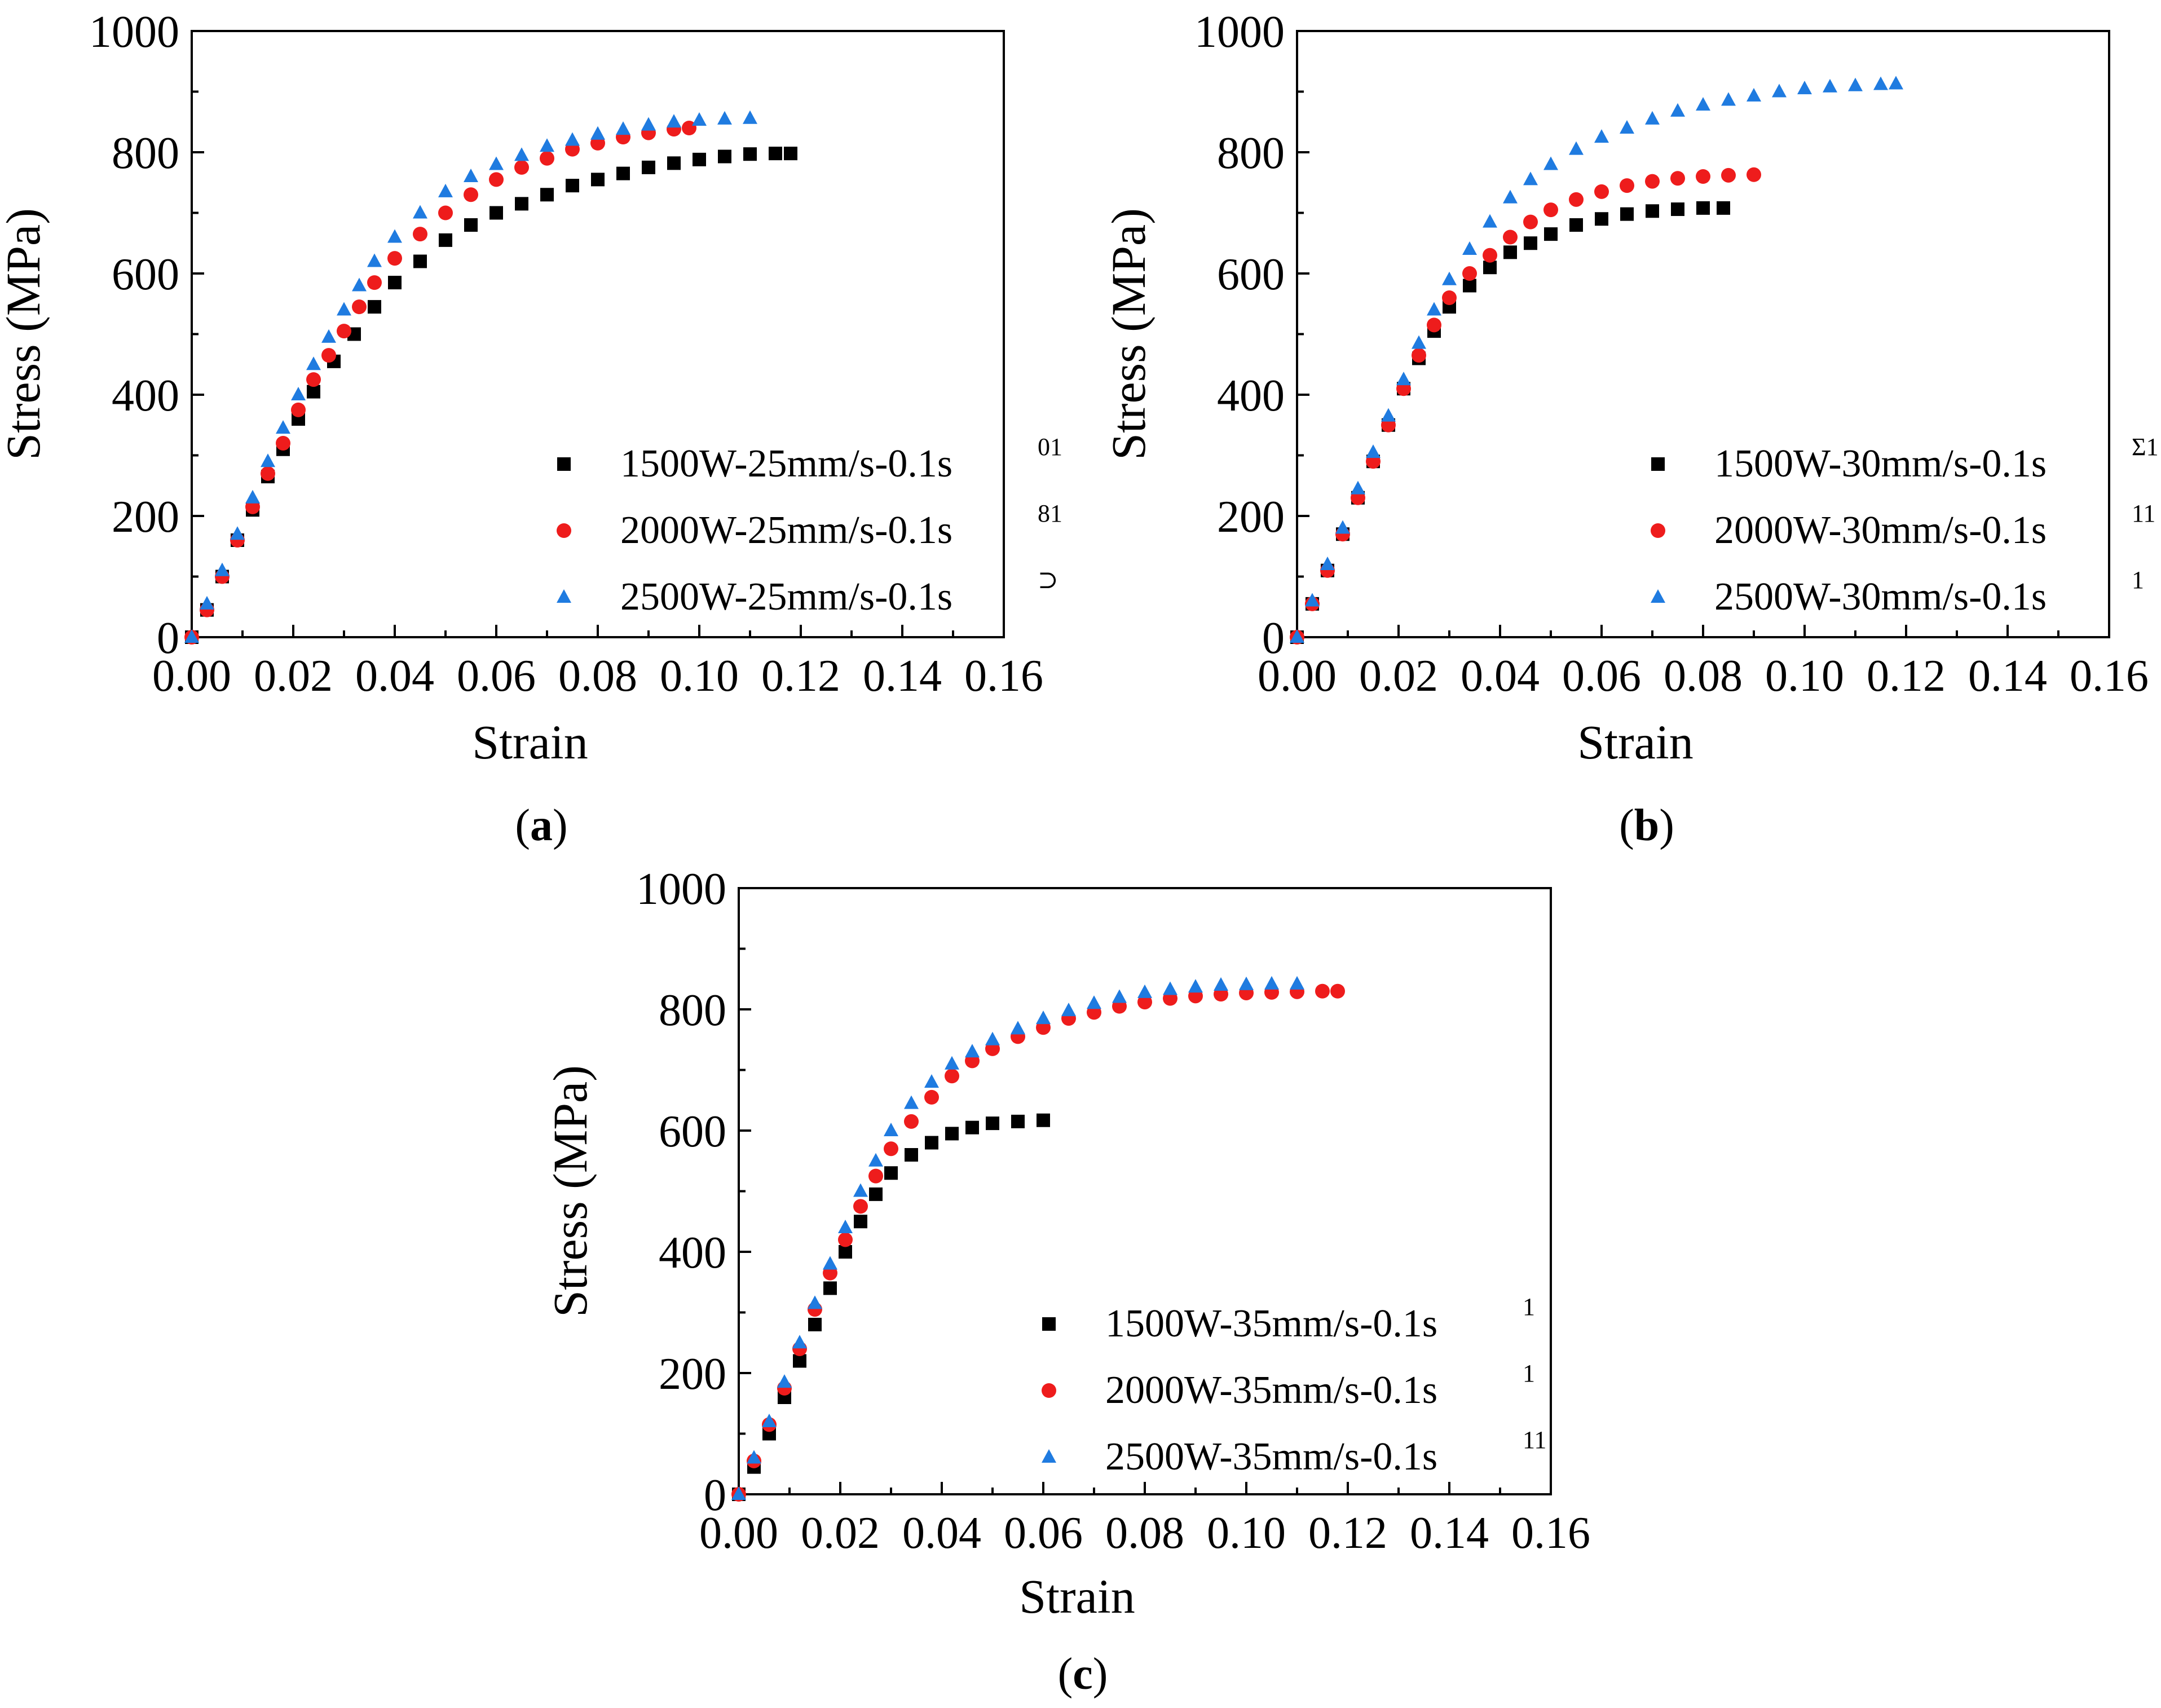  Describe the element at coordinates (1500, 676) in the screenshot. I see `x-tick-label: 0.04` at that location.